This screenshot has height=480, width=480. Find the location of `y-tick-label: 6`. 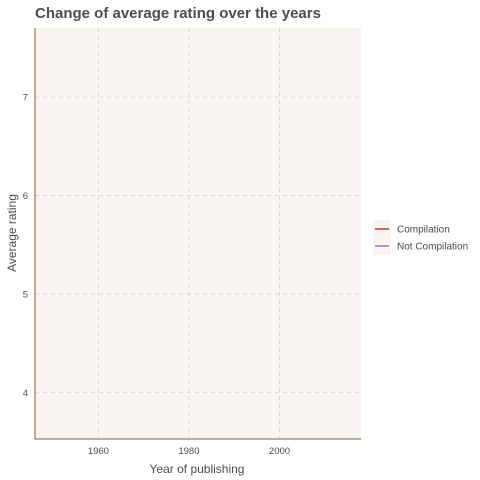

y-tick-label: 6 is located at coordinates (25, 196).